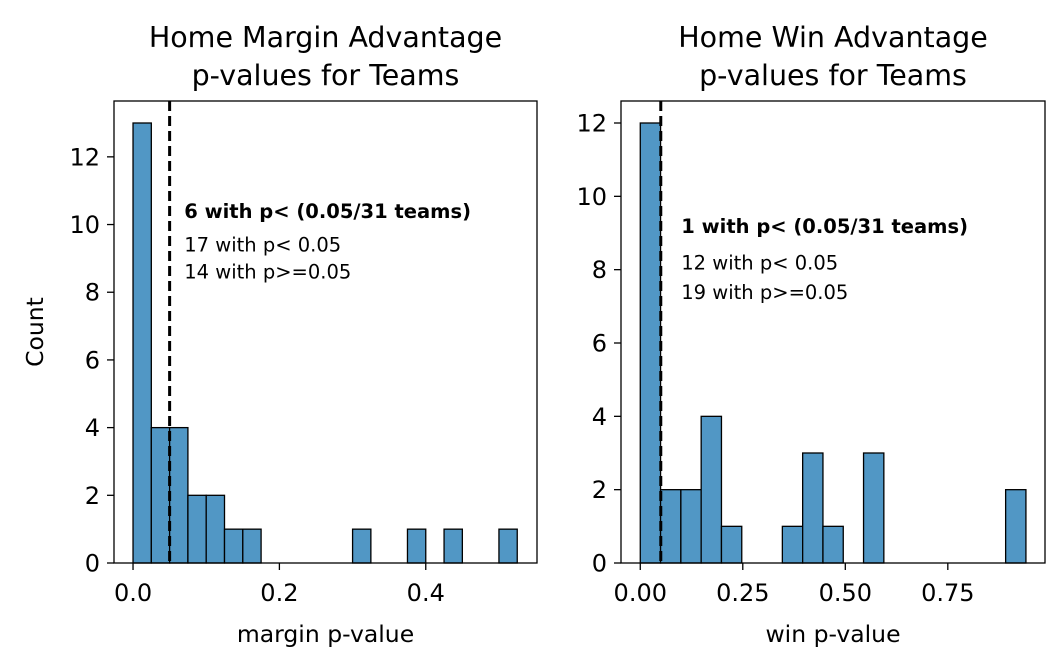 This screenshot has width=1063, height=669. Describe the element at coordinates (742, 593) in the screenshot. I see `x-tick-label: 0.25` at that location.